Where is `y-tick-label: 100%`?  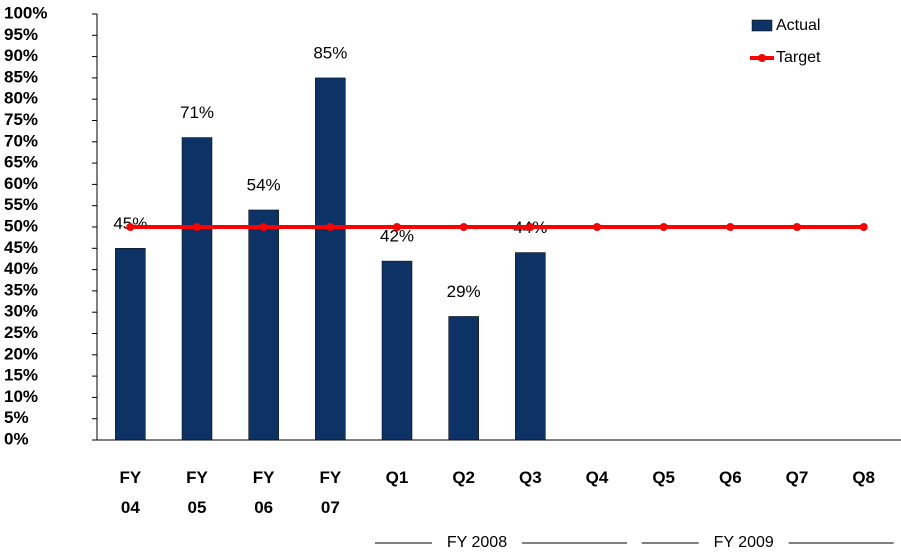
y-tick-label: 100% is located at coordinates (25, 12).